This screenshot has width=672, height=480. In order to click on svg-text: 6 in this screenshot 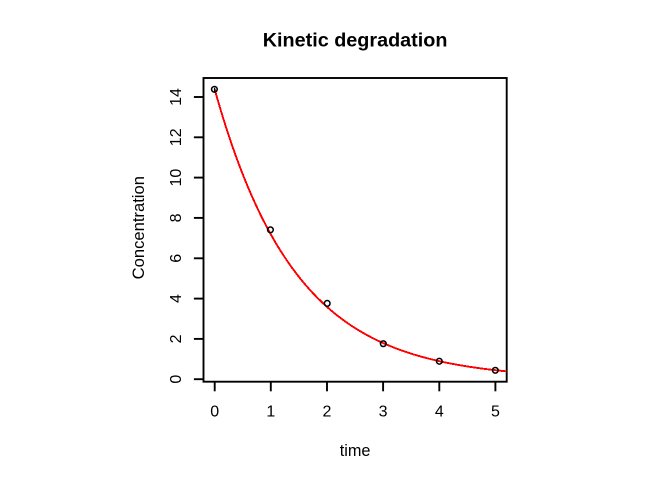, I will do `click(176, 258)`.